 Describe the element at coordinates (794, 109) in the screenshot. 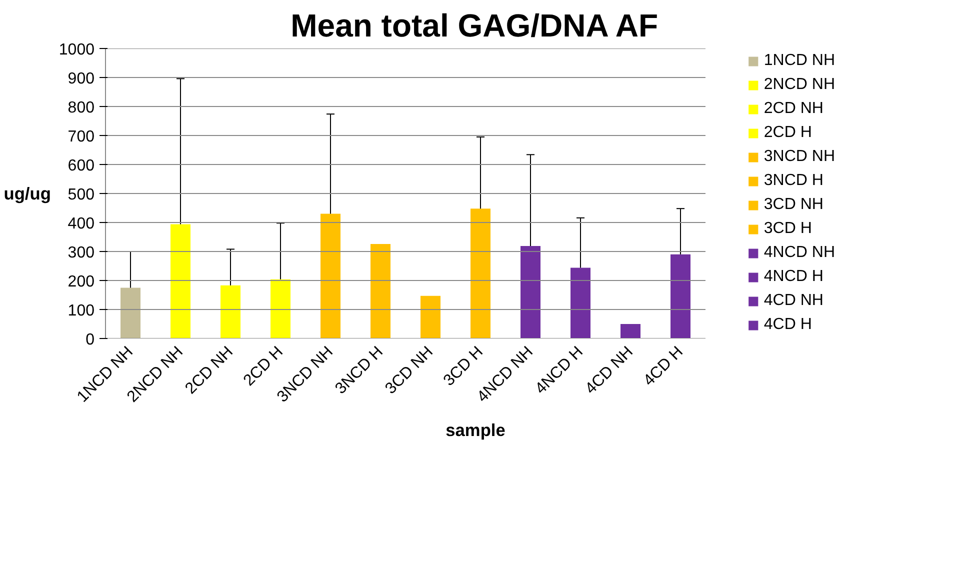

I see `legend-label: 2CD NH` at that location.